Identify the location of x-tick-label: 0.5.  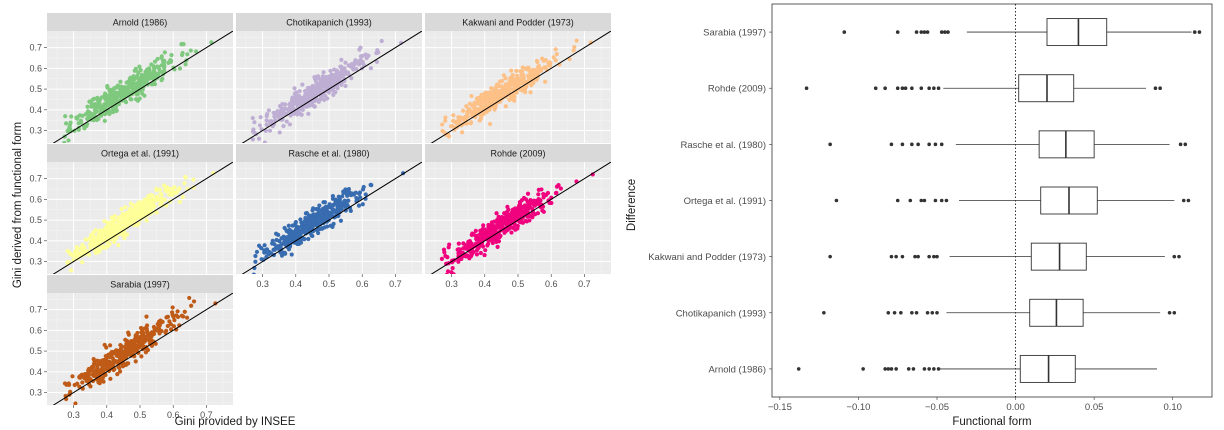
(140, 415).